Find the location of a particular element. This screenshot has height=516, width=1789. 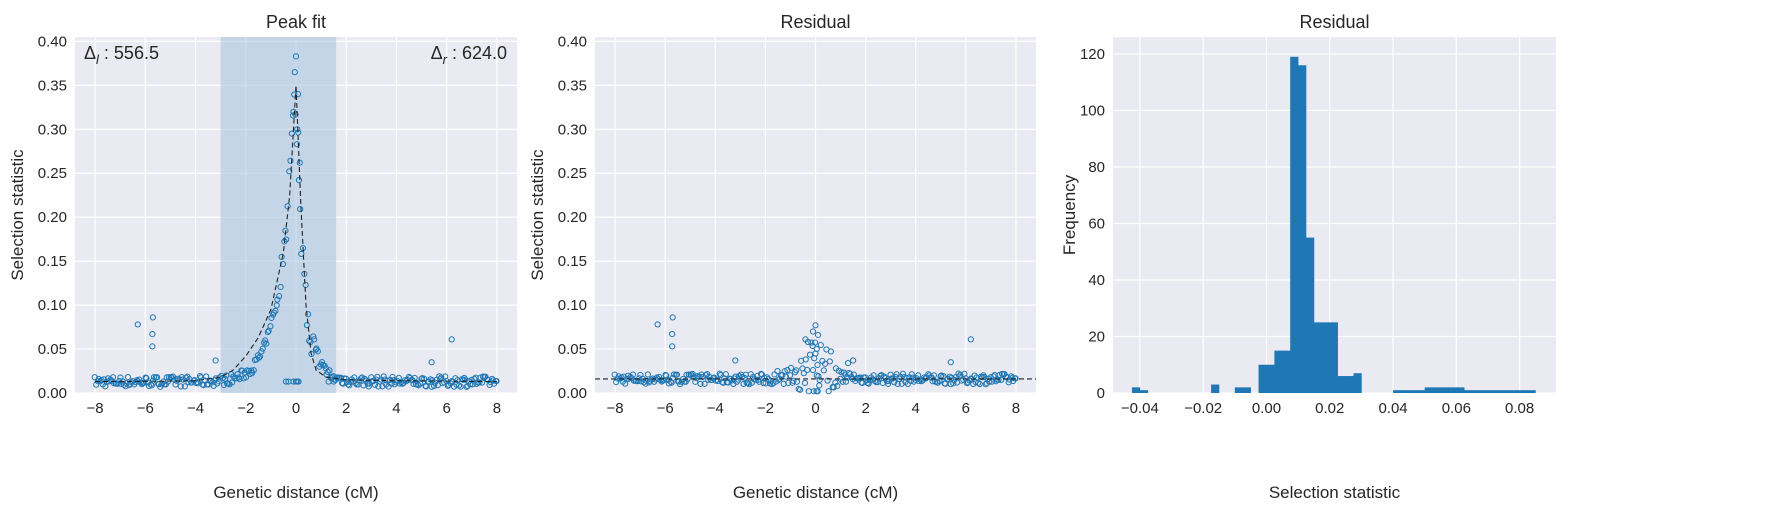

chart-title: Peak fit is located at coordinates (296, 22).